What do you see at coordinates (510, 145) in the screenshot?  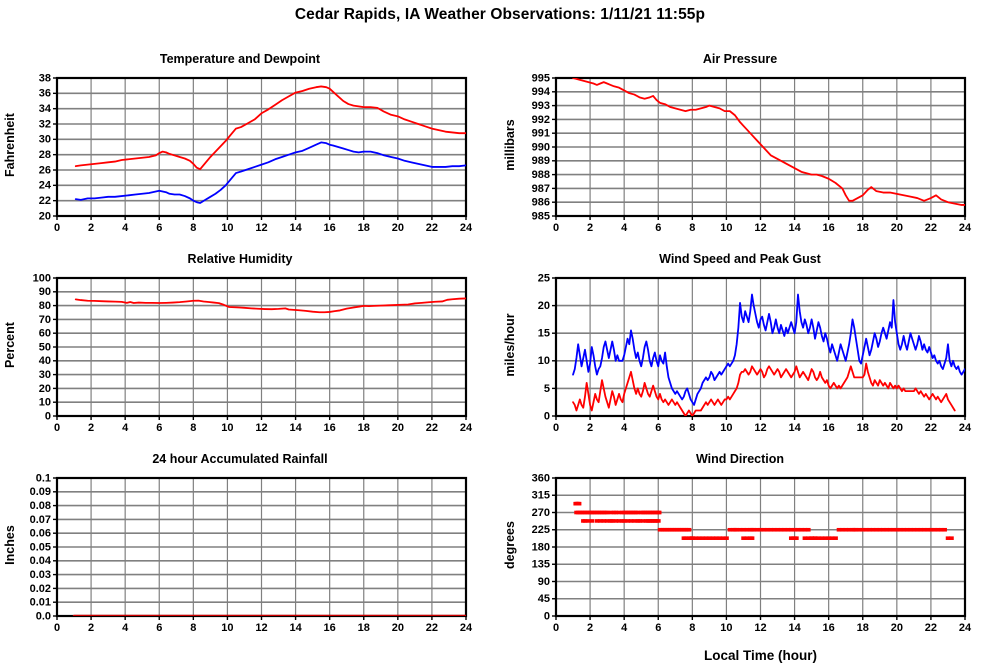 I see `y-axis-label-pressure: millibars` at bounding box center [510, 145].